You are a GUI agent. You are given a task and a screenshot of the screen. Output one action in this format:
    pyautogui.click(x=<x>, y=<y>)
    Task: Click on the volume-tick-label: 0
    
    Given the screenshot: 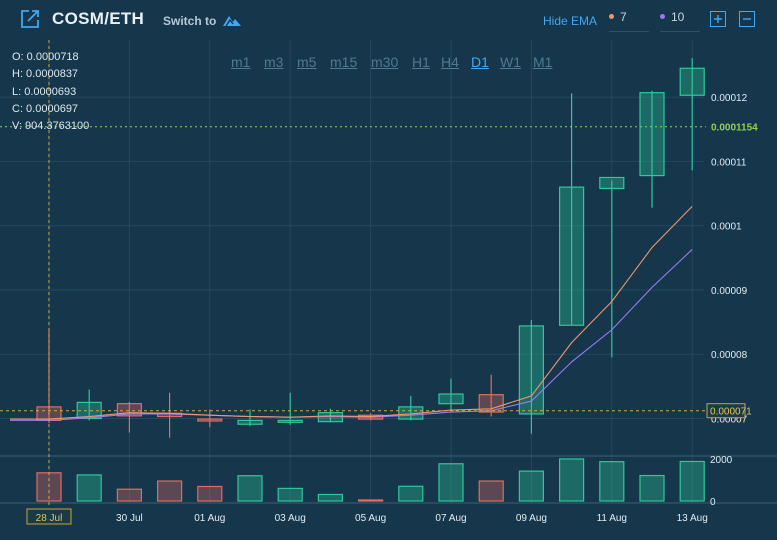 What is the action you would take?
    pyautogui.click(x=713, y=502)
    